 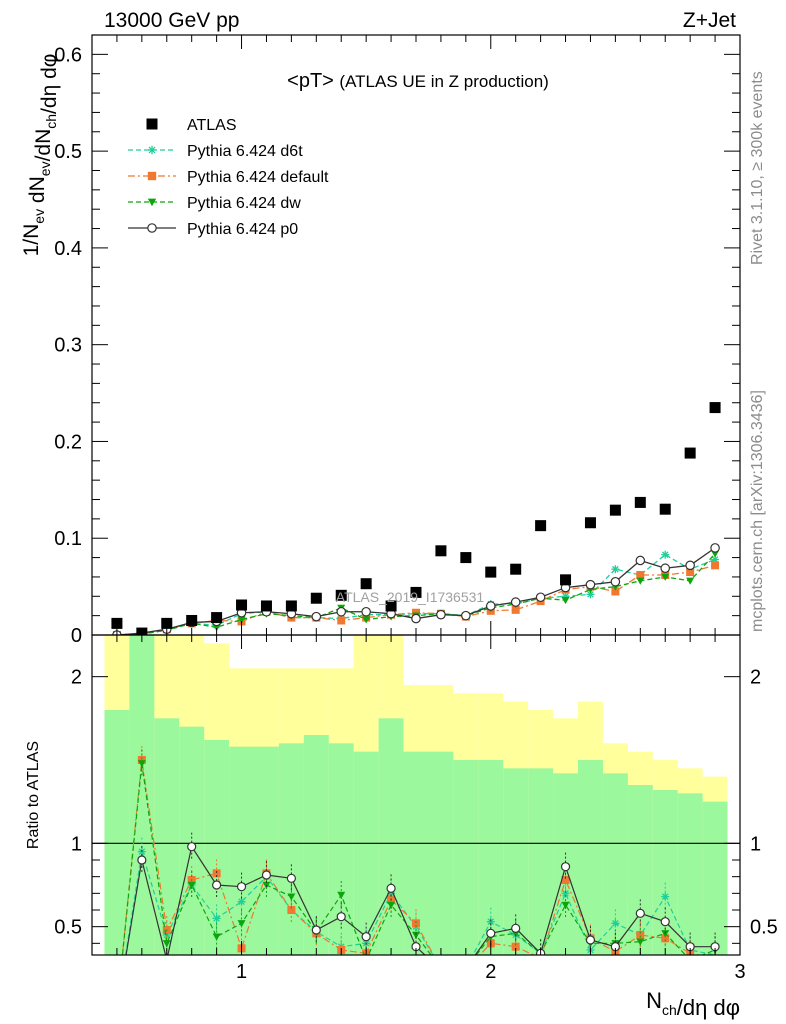 I want to click on main-y-tick-label: 0.6, so click(x=68, y=55).